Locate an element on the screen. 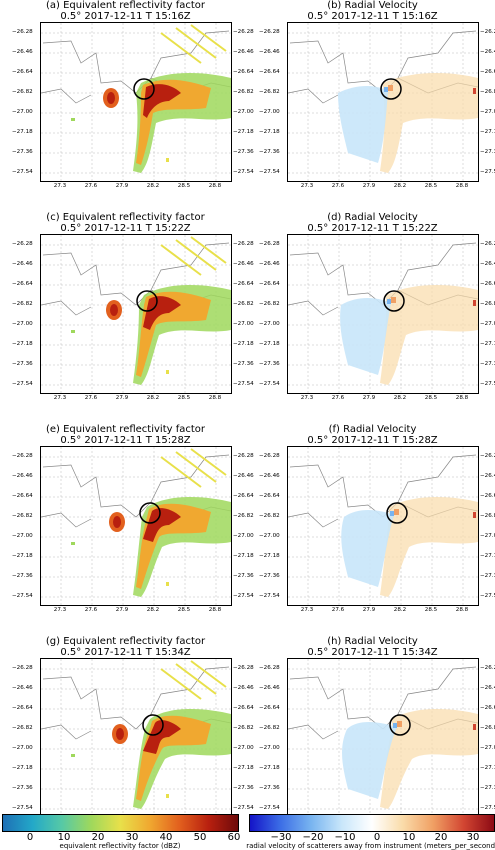  panel-title-line: (c) Equivalent reflectivity factor is located at coordinates (125, 217).